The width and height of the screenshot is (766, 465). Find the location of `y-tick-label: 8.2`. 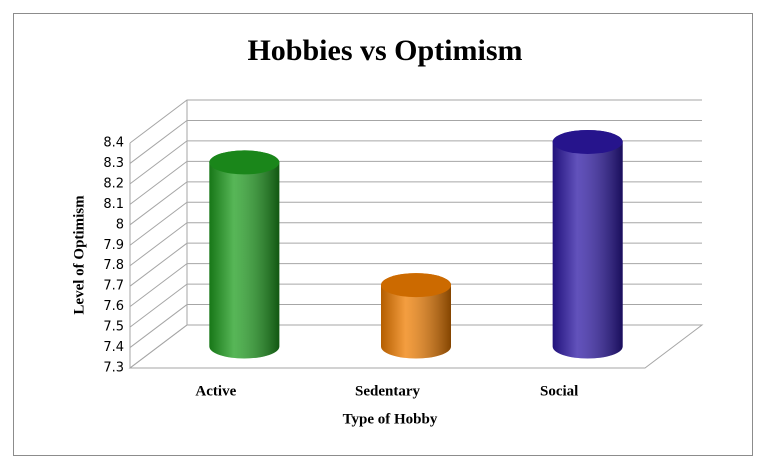

y-tick-label: 8.2 is located at coordinates (113, 183).